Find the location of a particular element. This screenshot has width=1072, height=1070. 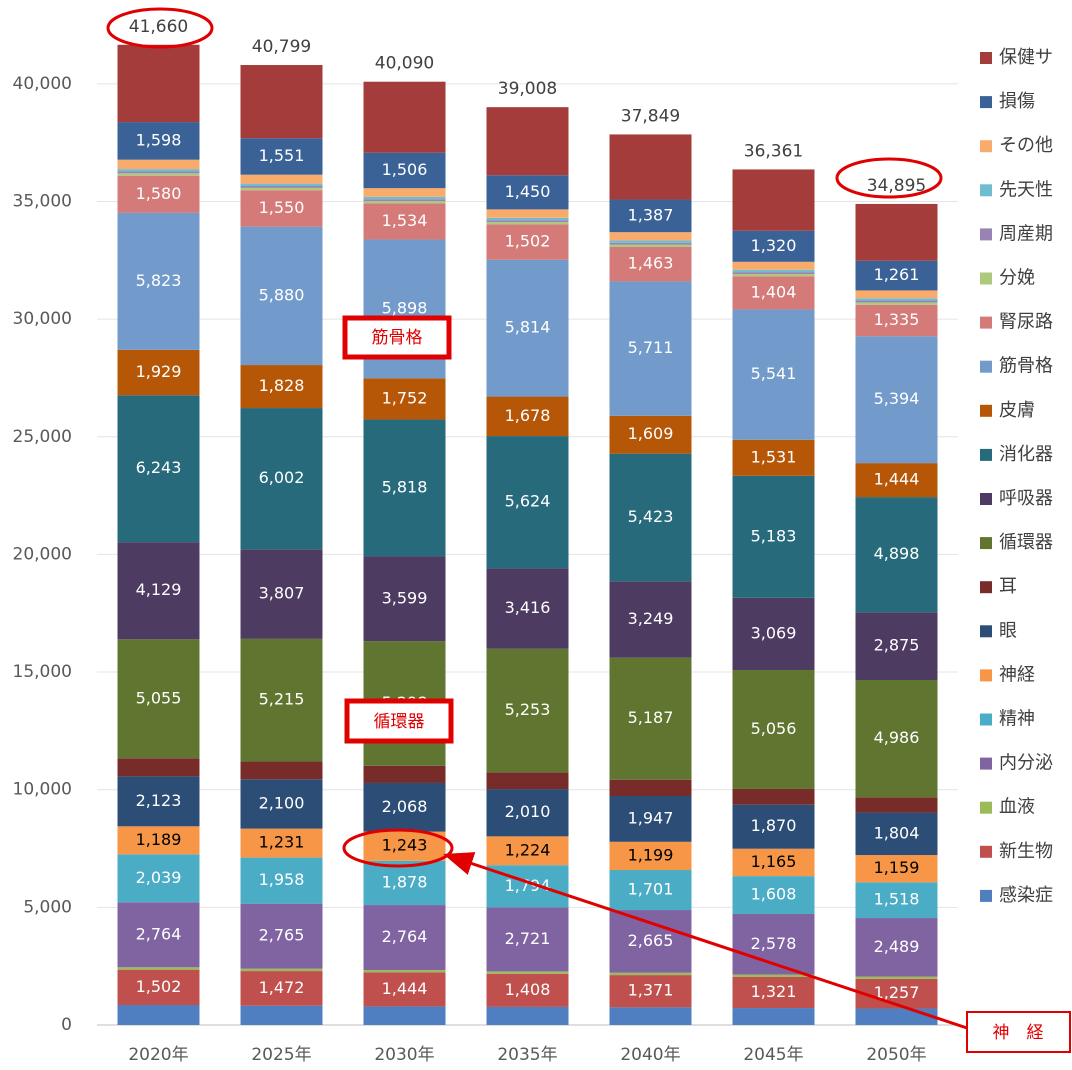

x-tick-label: 2045年 is located at coordinates (773, 1055).